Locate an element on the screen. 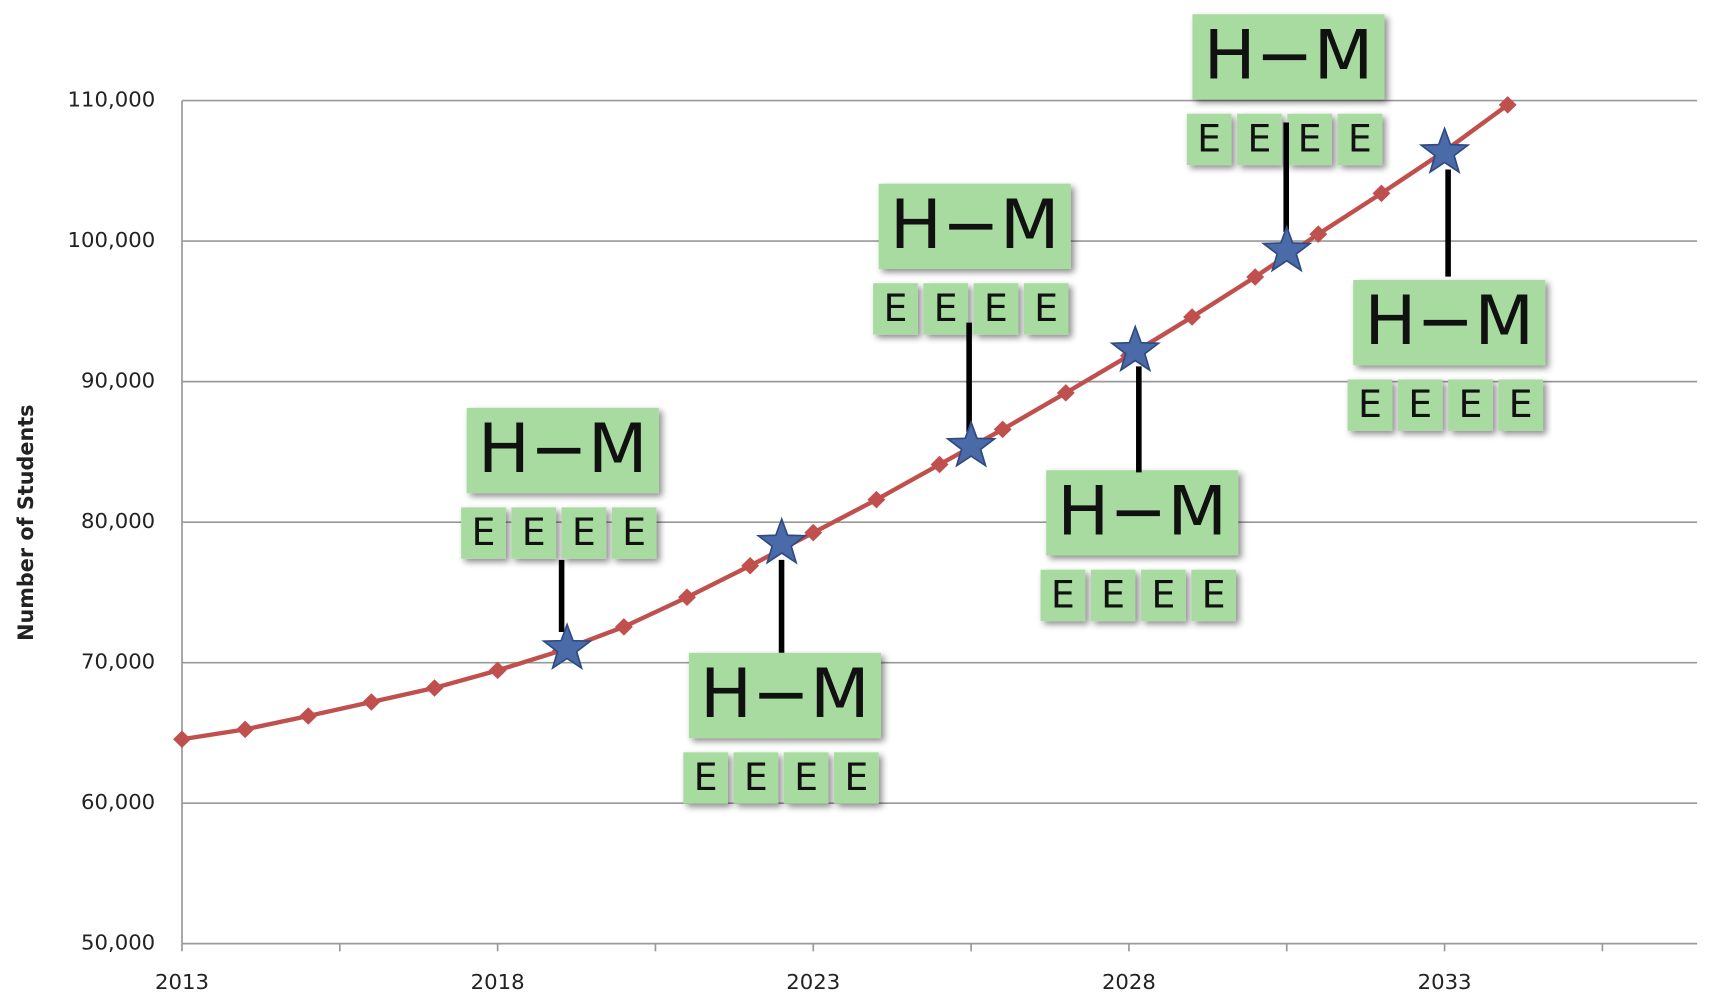  x-tick-label: 2018 is located at coordinates (498, 982).